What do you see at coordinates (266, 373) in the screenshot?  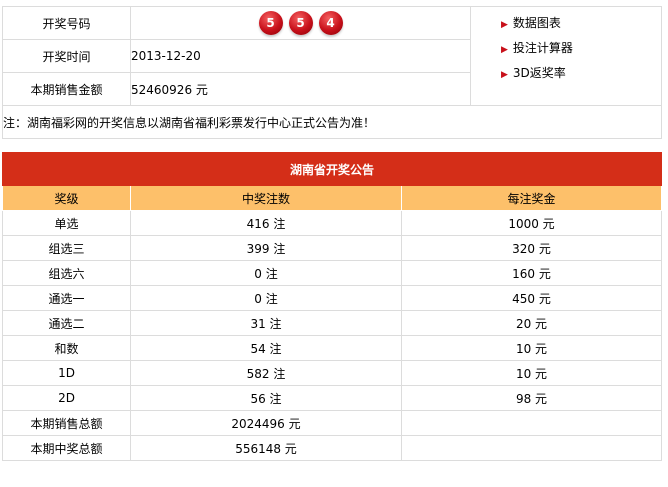 I see `cell-count: 582 注` at bounding box center [266, 373].